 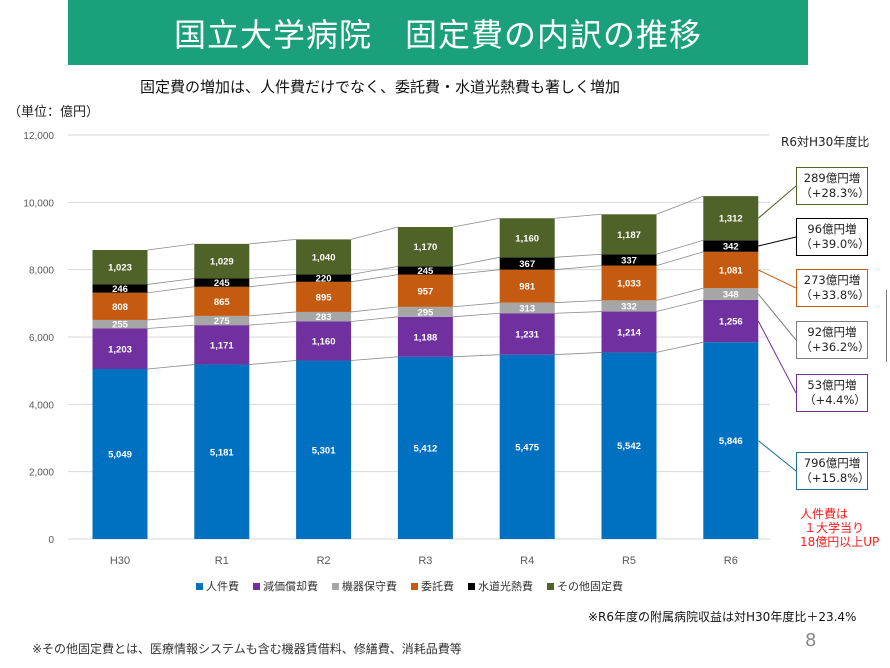 What do you see at coordinates (833, 471) in the screenshot?
I see `annotation-box: 796億円増 （+15.8%）` at bounding box center [833, 471].